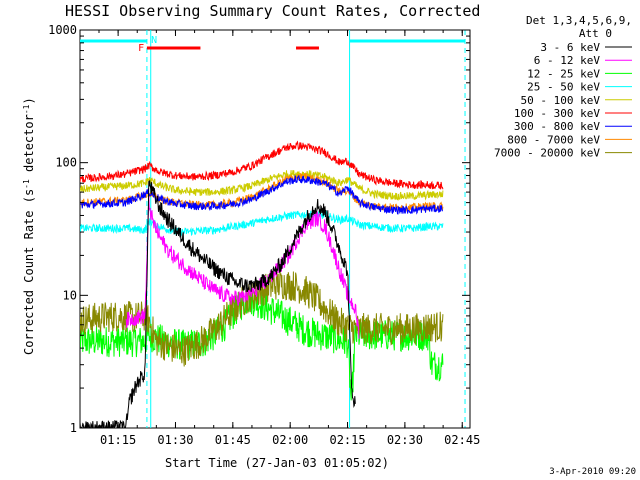 This screenshot has height=480, width=640. I want to click on status-bar-n-label: N, so click(154, 40).